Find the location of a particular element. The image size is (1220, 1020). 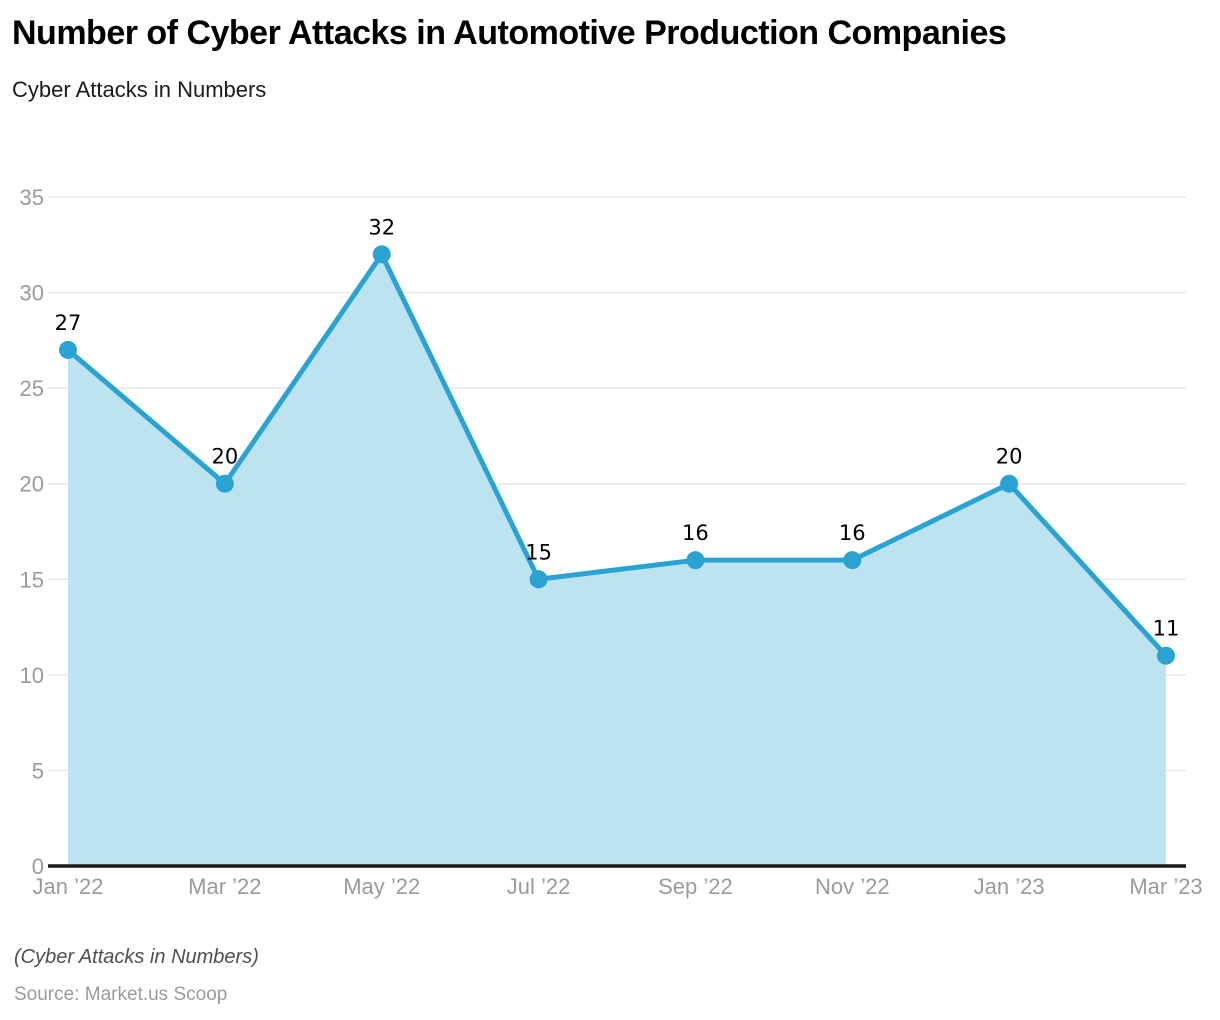

x-axis-tick-label: Sep ’22 is located at coordinates (695, 886).